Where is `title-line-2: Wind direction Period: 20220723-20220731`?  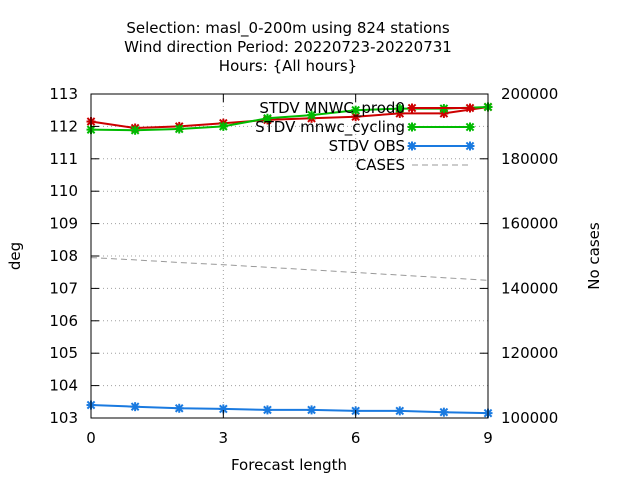
title-line-2: Wind direction Period: 20220723-20220731 is located at coordinates (288, 47).